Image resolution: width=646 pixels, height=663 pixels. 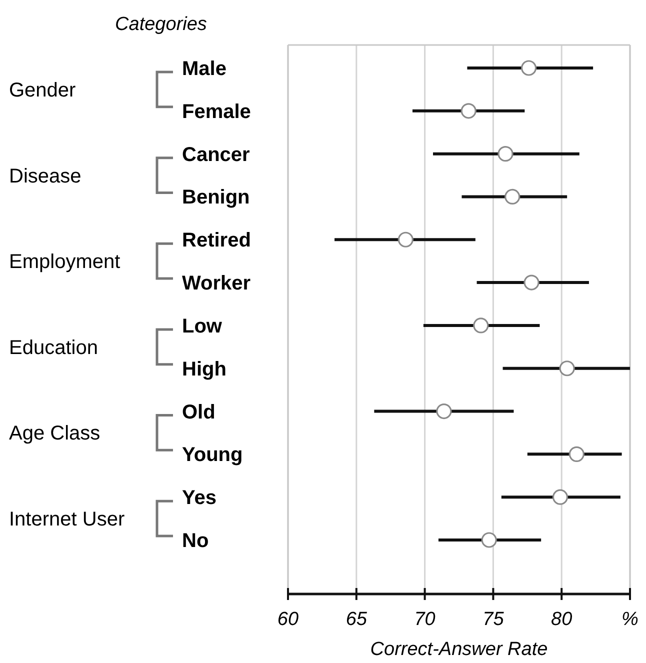 What do you see at coordinates (195, 541) in the screenshot?
I see `y-tick-label: No` at bounding box center [195, 541].